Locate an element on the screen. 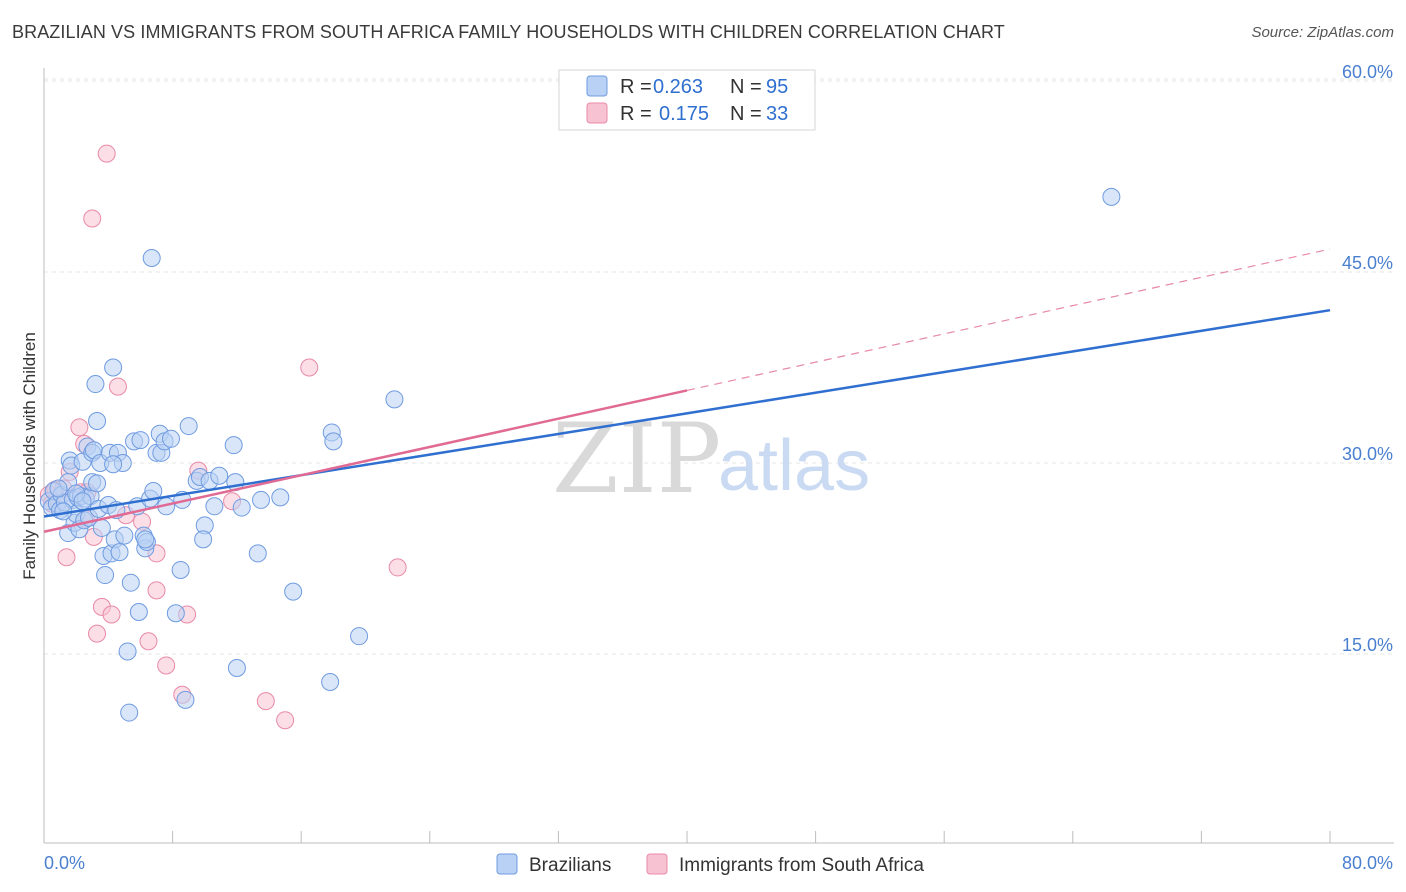 The width and height of the screenshot is (1406, 892). legend-swatch-pink is located at coordinates (597, 113).